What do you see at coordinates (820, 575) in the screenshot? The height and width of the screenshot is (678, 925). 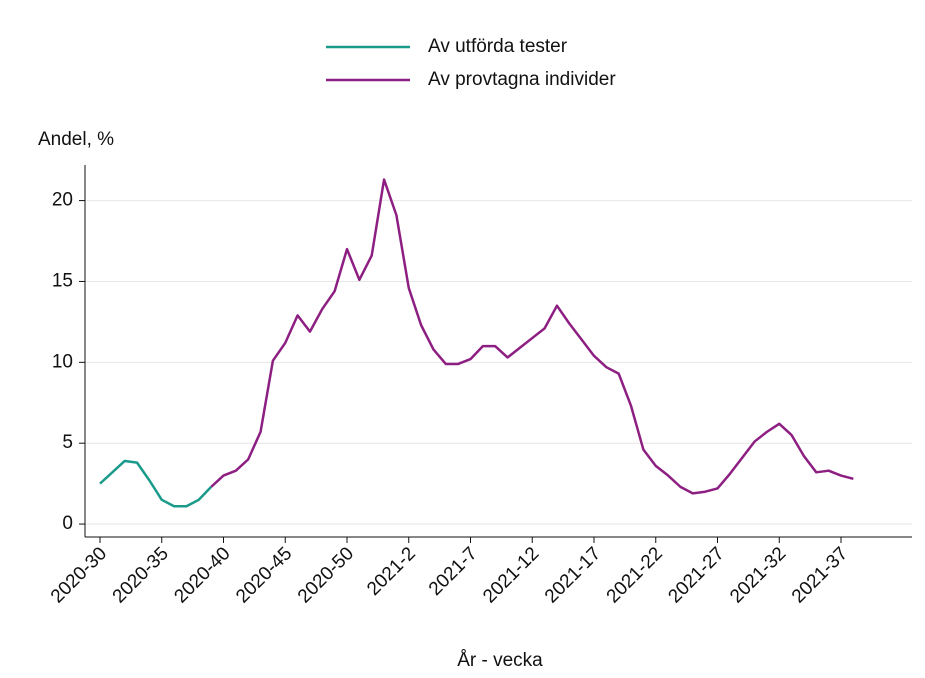 I see `x-tick-label: 2021-37` at bounding box center [820, 575].